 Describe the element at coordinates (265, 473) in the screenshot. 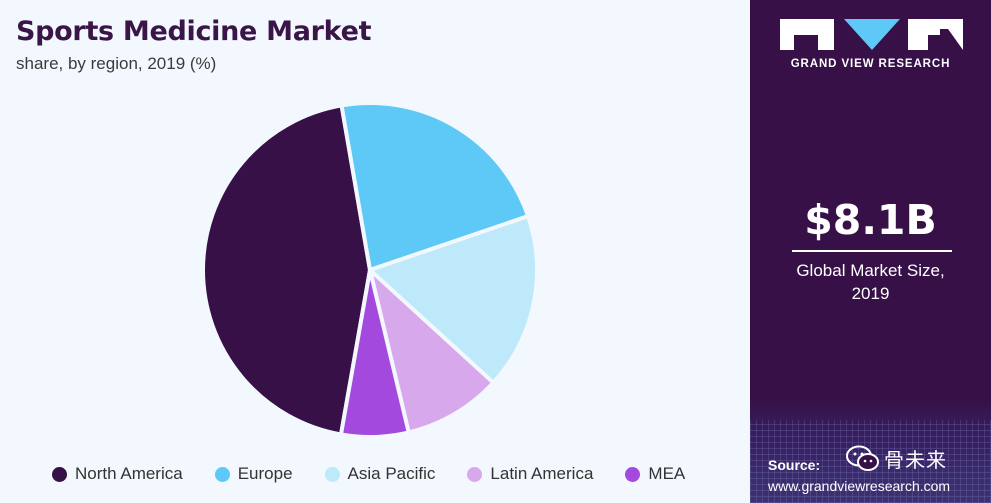

I see `legend-label: Europe` at that location.